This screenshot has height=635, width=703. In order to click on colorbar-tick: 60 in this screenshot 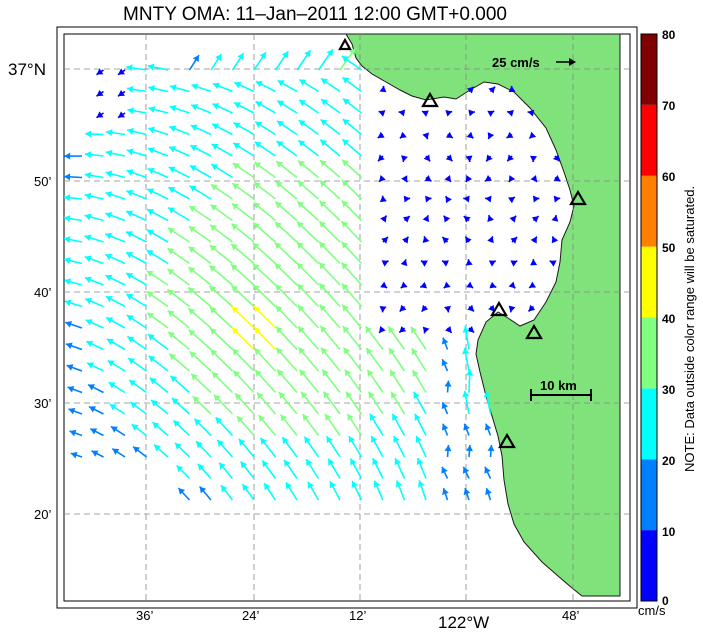, I will do `click(669, 177)`.